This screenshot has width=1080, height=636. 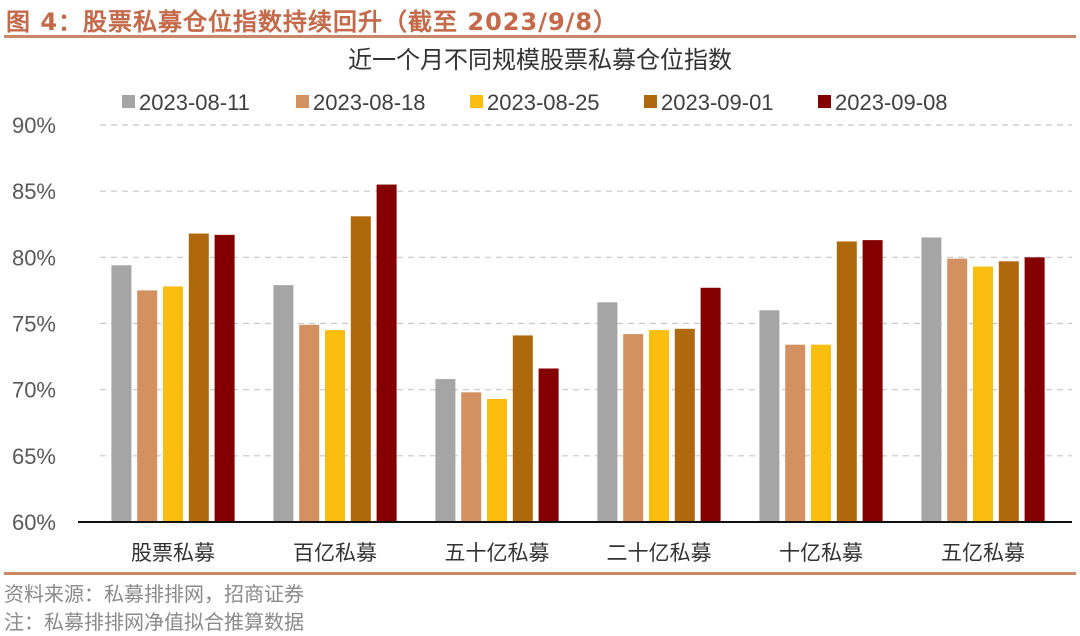 What do you see at coordinates (147, 406) in the screenshot?
I see `bar-2023-08-18-股票私募` at bounding box center [147, 406].